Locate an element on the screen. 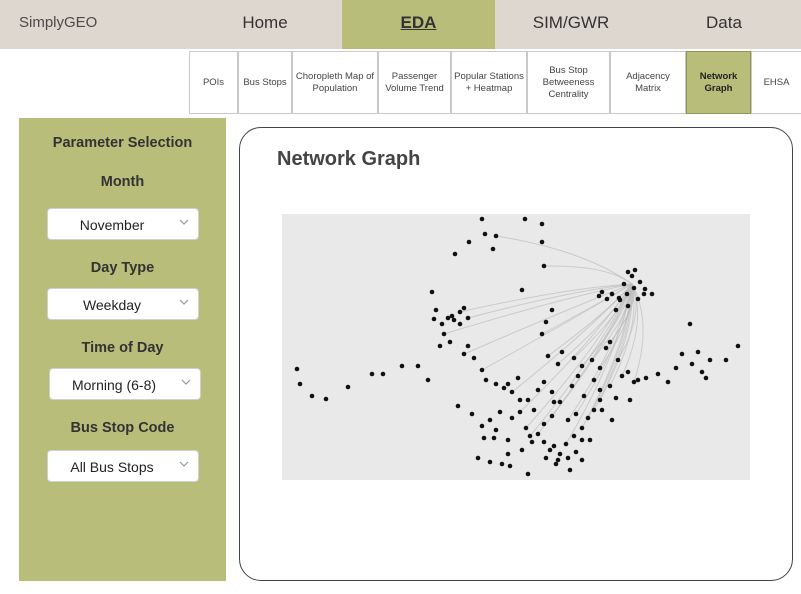 Image resolution: width=801 pixels, height=594 pixels. nav-data: Data is located at coordinates (724, 22).